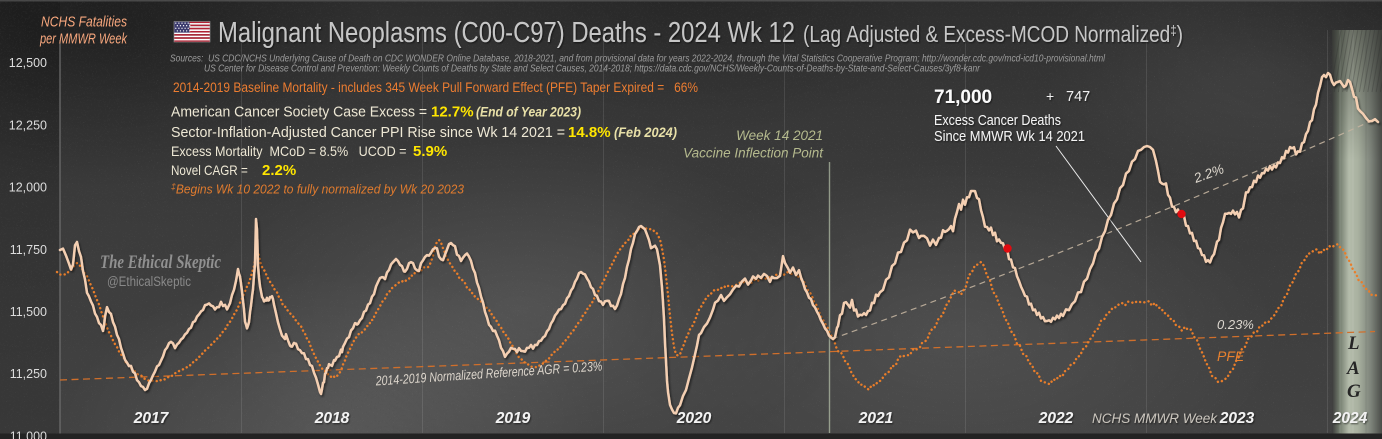 The image size is (1382, 439). Describe the element at coordinates (279, 170) in the screenshot. I see `svg-text: 2.2%` at that location.